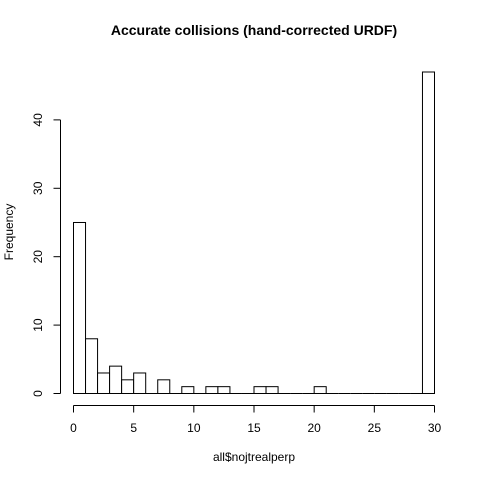 Image resolution: width=480 pixels, height=480 pixels. Describe the element at coordinates (194, 428) in the screenshot. I see `x-tick-label: 10` at that location.